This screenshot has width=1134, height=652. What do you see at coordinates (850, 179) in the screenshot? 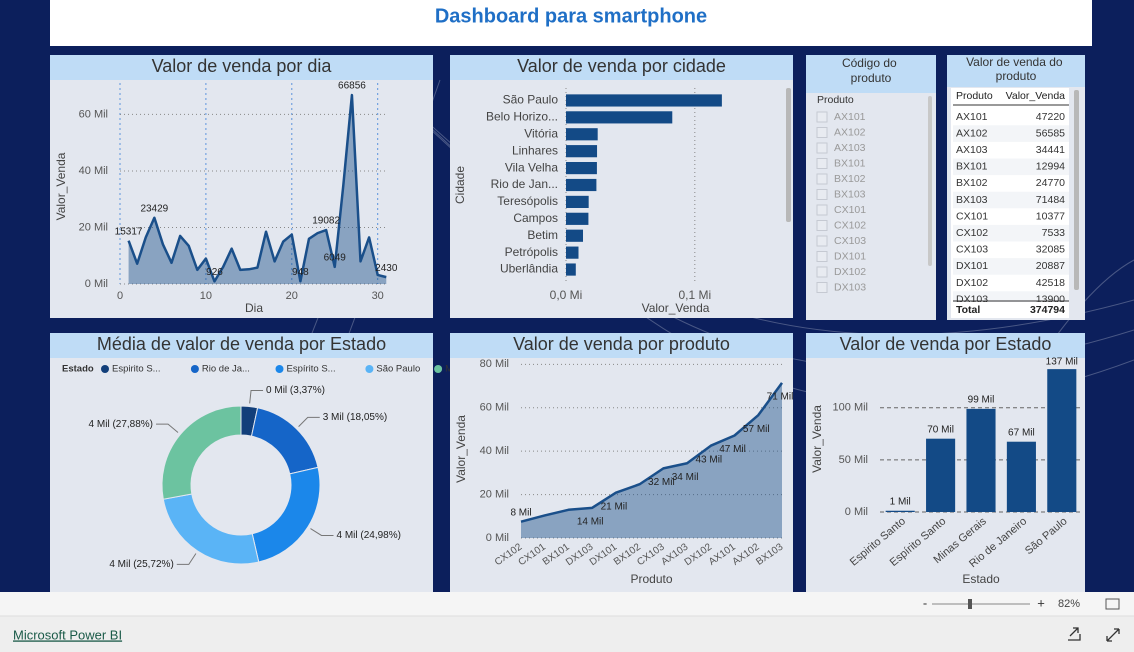
I see `slicer-item: BX102` at bounding box center [850, 179].